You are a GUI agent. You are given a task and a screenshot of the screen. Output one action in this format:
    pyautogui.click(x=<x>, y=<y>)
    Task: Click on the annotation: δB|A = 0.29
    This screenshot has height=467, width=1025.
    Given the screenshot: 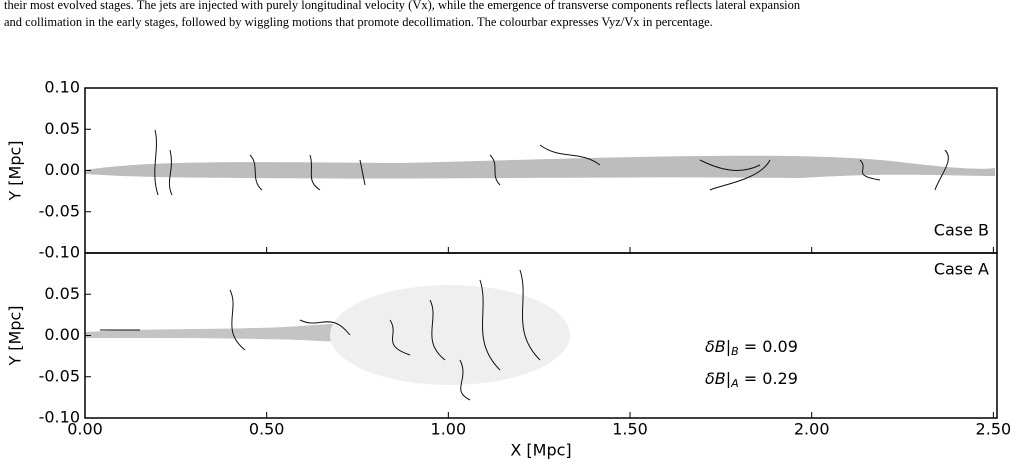 What is the action you would take?
    pyautogui.click(x=751, y=380)
    